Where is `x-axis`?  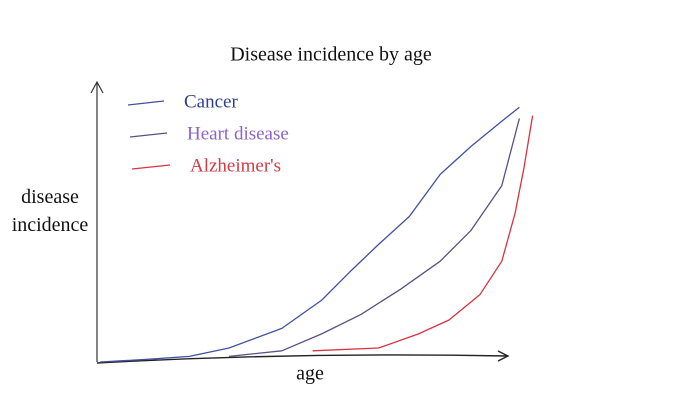 x-axis is located at coordinates (303, 357).